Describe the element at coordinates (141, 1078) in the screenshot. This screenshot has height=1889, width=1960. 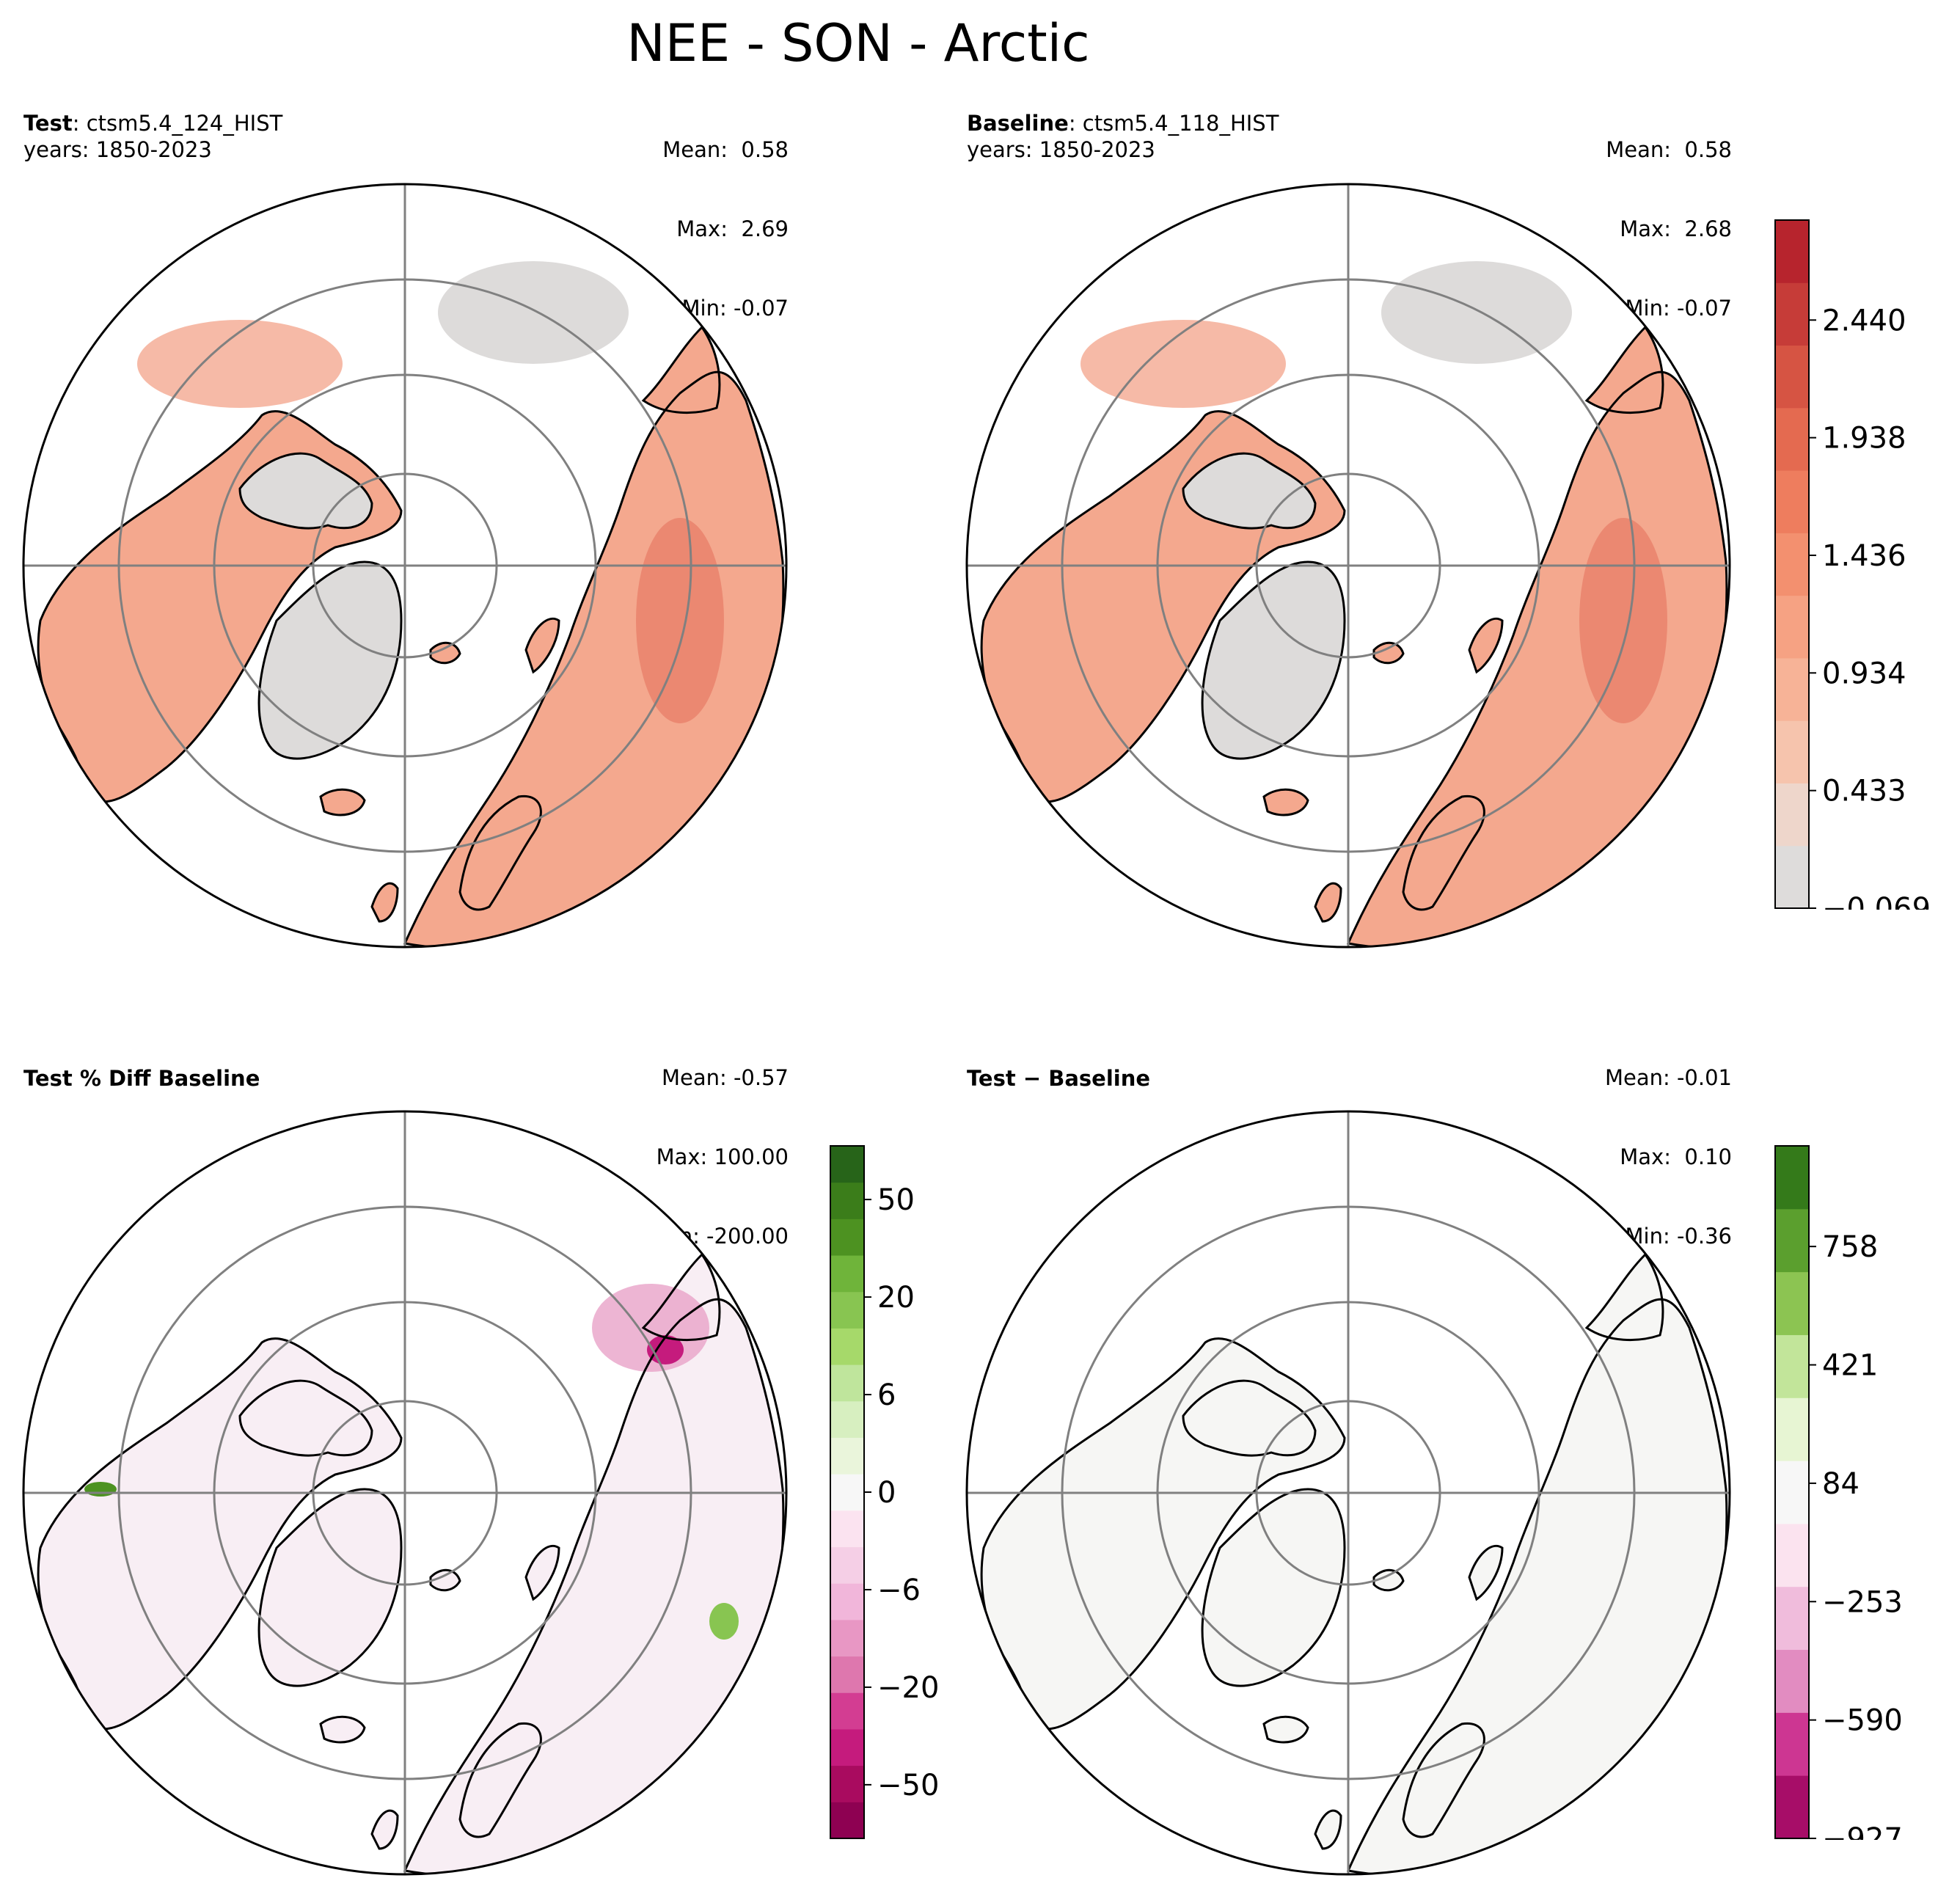
I see `pctdiff-label-bold: Test % Diff Baseline` at that location.